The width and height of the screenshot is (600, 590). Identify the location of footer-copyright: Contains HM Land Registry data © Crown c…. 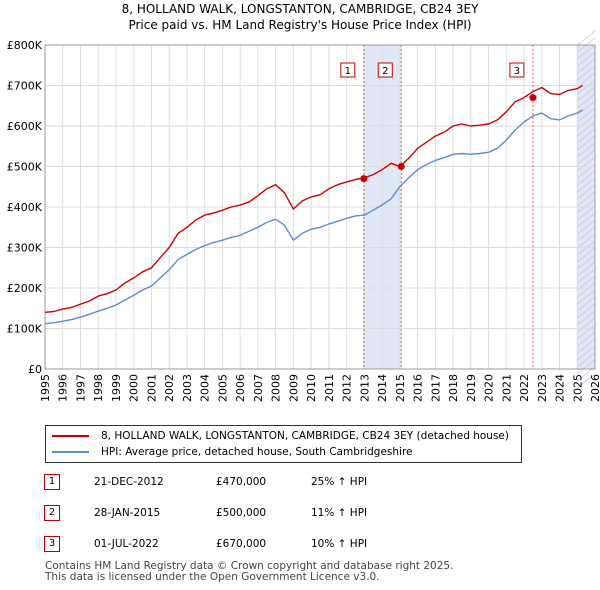
(249, 566).